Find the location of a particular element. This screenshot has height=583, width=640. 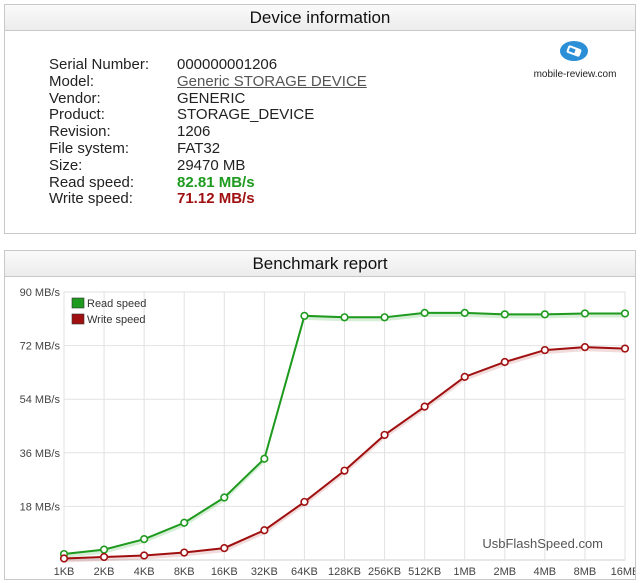

x-tick-label: 32KB is located at coordinates (264, 572).